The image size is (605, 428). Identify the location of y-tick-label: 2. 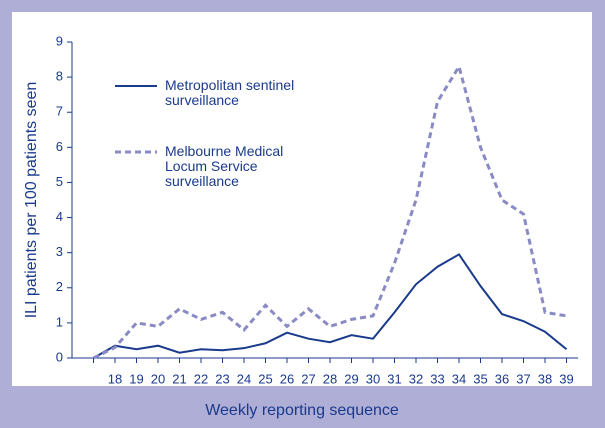
(59, 286).